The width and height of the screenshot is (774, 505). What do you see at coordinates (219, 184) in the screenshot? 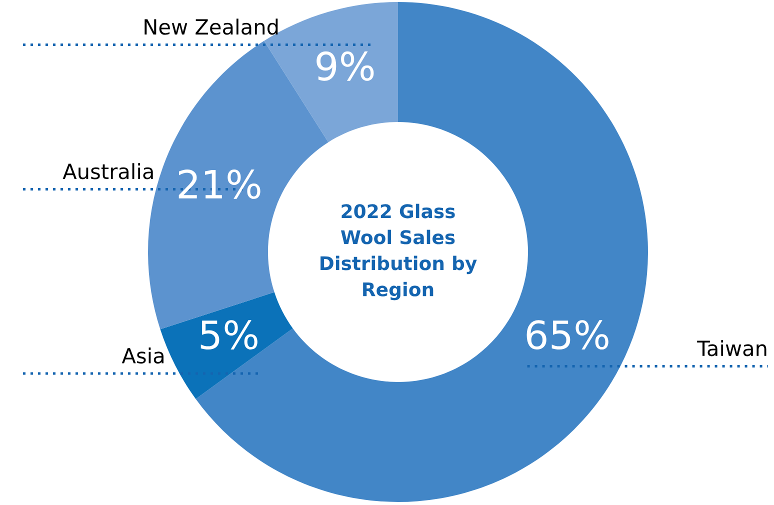
I see `data-label: 21%` at bounding box center [219, 184].